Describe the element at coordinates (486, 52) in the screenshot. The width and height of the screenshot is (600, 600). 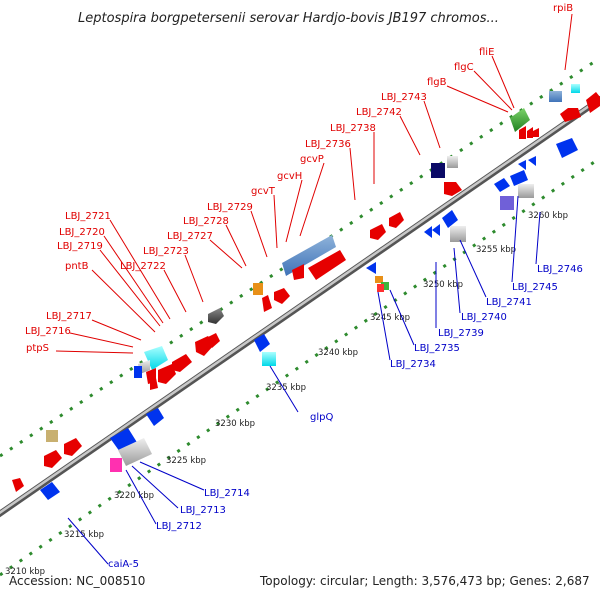
I see `gene-label: fliE` at that location.